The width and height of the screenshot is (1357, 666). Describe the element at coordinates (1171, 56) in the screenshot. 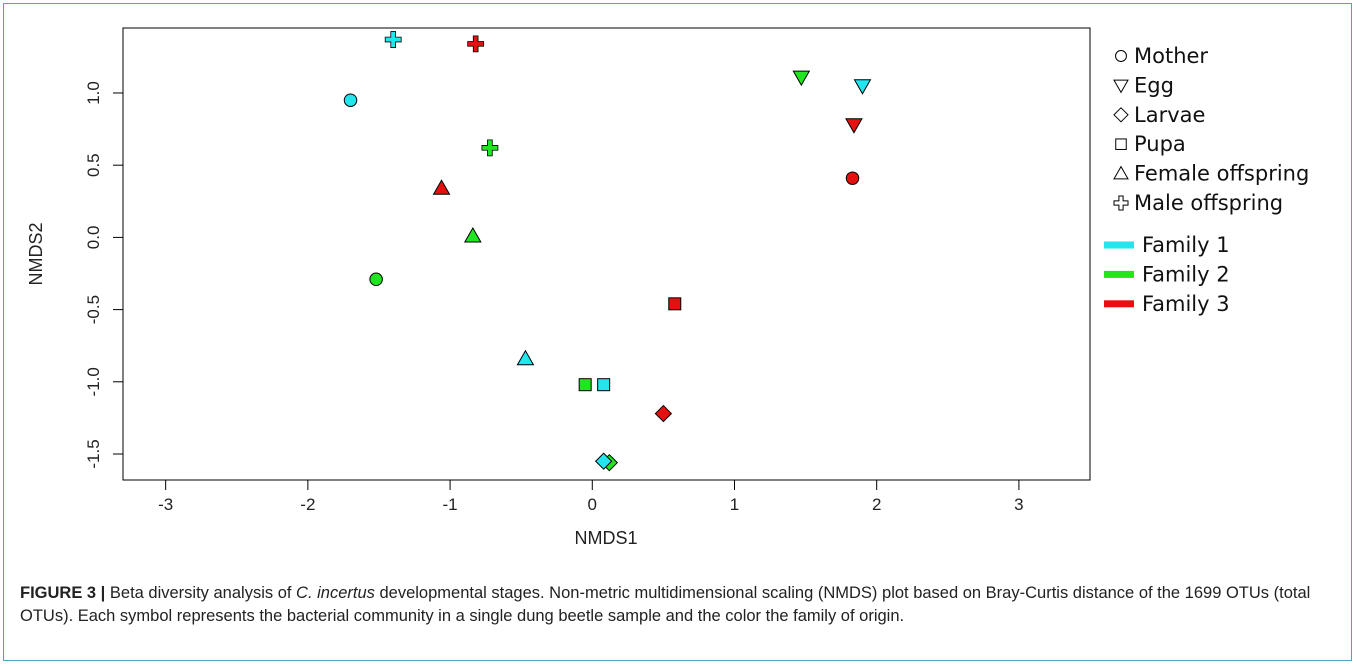

I see `legend-label: Mother` at that location.